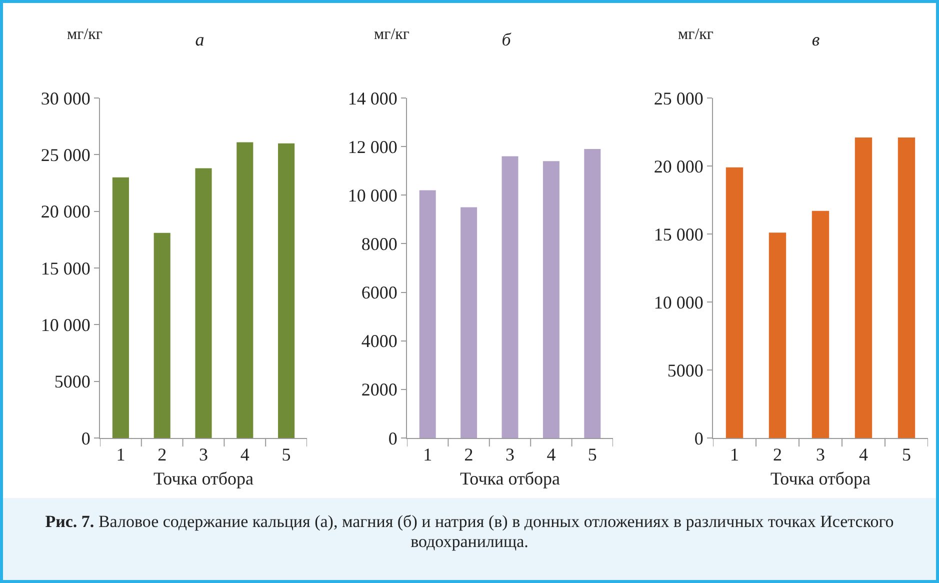  What do you see at coordinates (379, 244) in the screenshot?
I see `y-tick-label: 8000` at bounding box center [379, 244].